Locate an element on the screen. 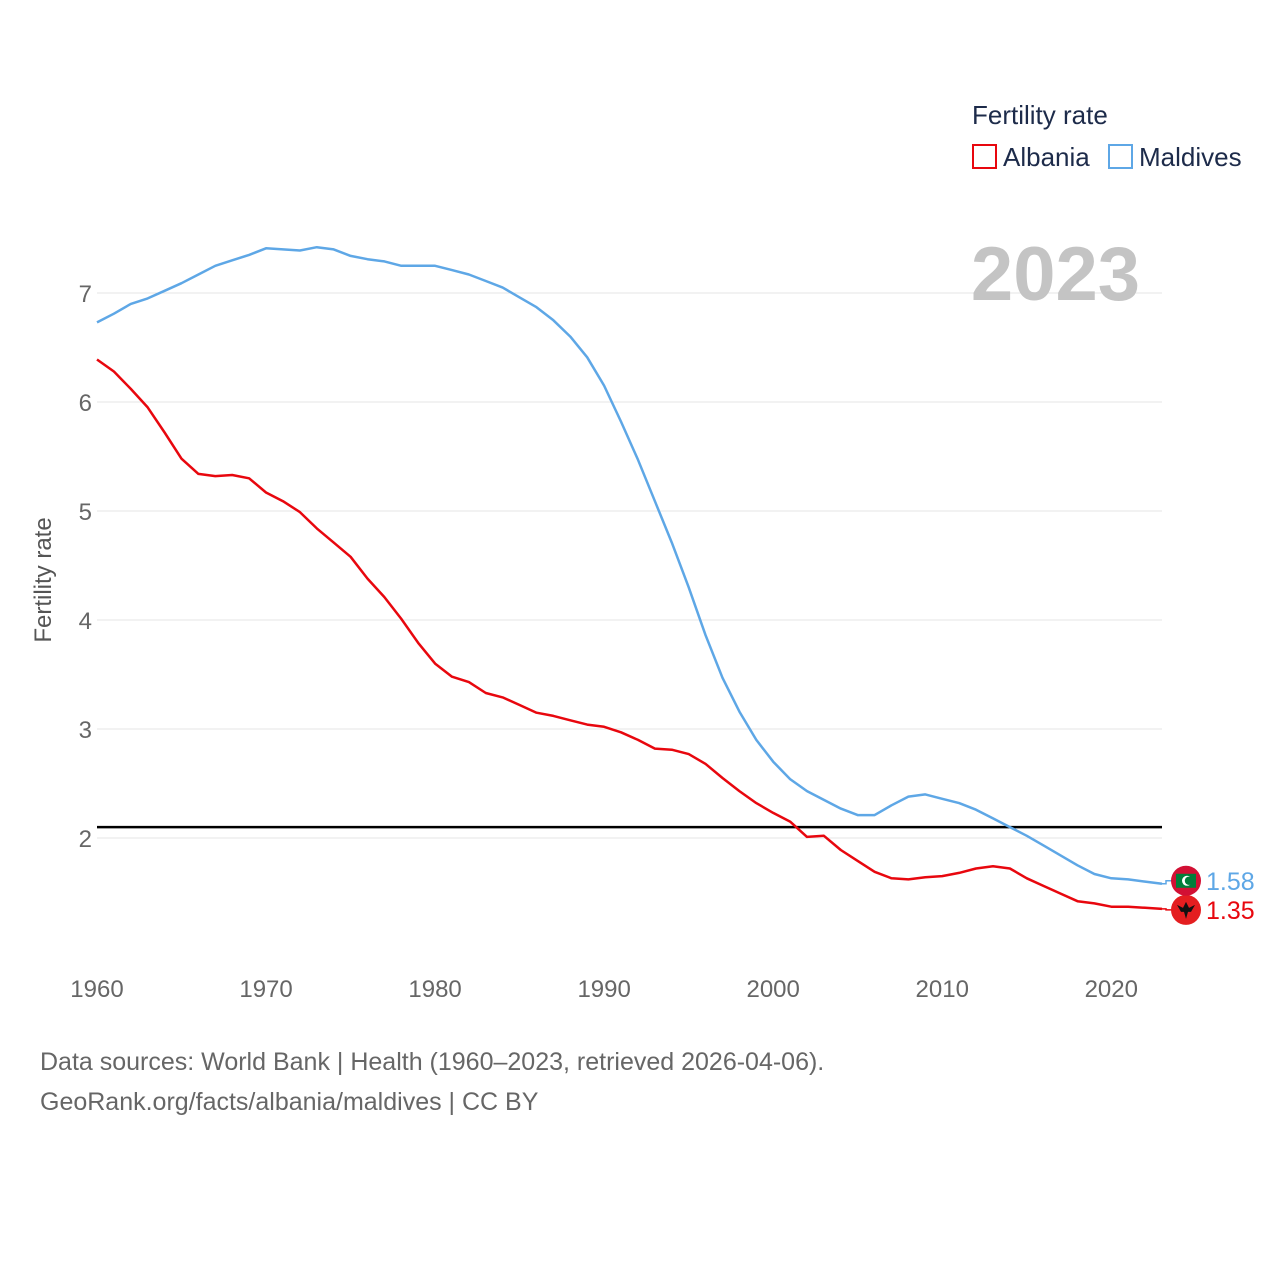  end-connector-maldives is located at coordinates (1167, 882).